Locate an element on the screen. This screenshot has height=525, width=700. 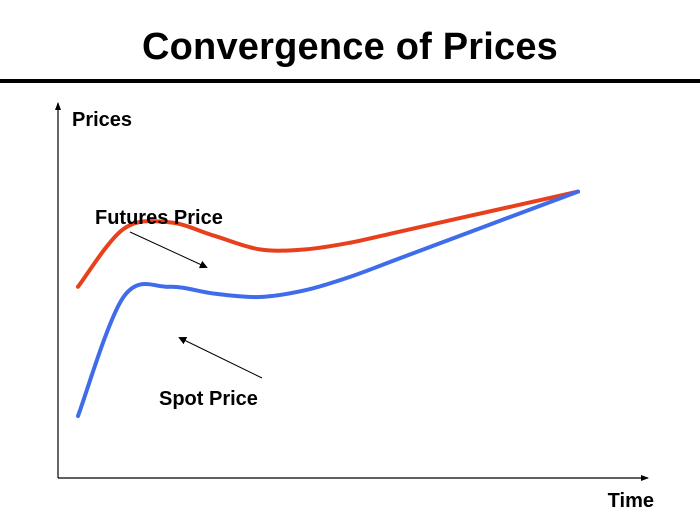
spot-price-pointer is located at coordinates (220, 358).